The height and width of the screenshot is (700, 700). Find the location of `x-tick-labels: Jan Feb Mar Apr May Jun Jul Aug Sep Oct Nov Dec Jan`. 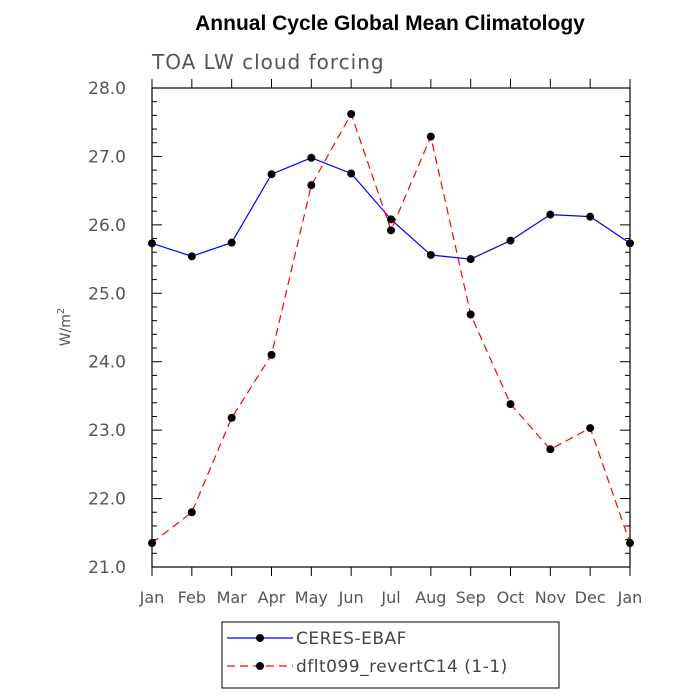

x-tick-labels: Jan Feb Mar Apr May Jun Jul Aug Sep Oct Nov Dec Jan is located at coordinates (391, 597).